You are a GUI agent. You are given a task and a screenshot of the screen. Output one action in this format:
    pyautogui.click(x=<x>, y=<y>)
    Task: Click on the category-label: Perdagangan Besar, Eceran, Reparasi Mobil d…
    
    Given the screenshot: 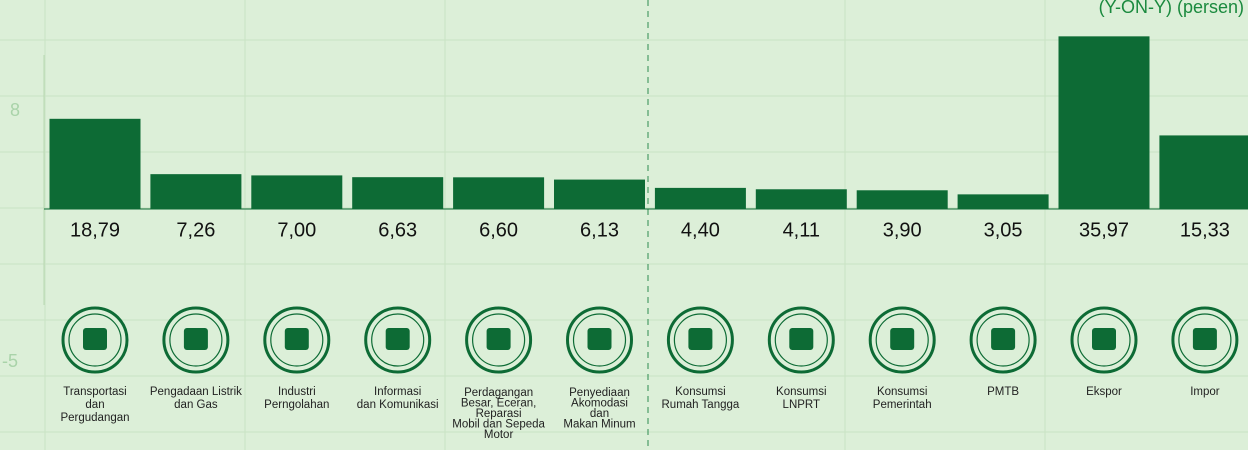 What is the action you would take?
    pyautogui.click(x=498, y=414)
    